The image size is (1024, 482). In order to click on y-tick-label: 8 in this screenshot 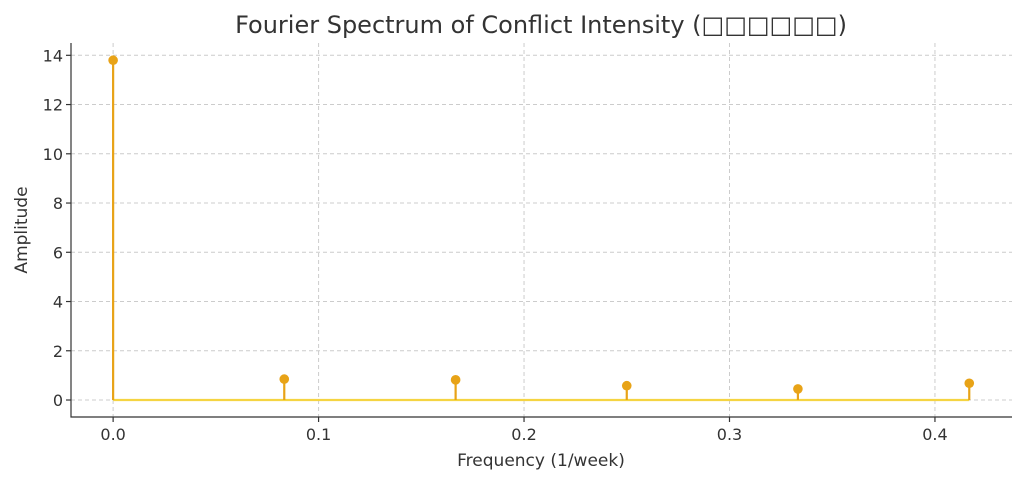, I will do `click(58, 203)`.